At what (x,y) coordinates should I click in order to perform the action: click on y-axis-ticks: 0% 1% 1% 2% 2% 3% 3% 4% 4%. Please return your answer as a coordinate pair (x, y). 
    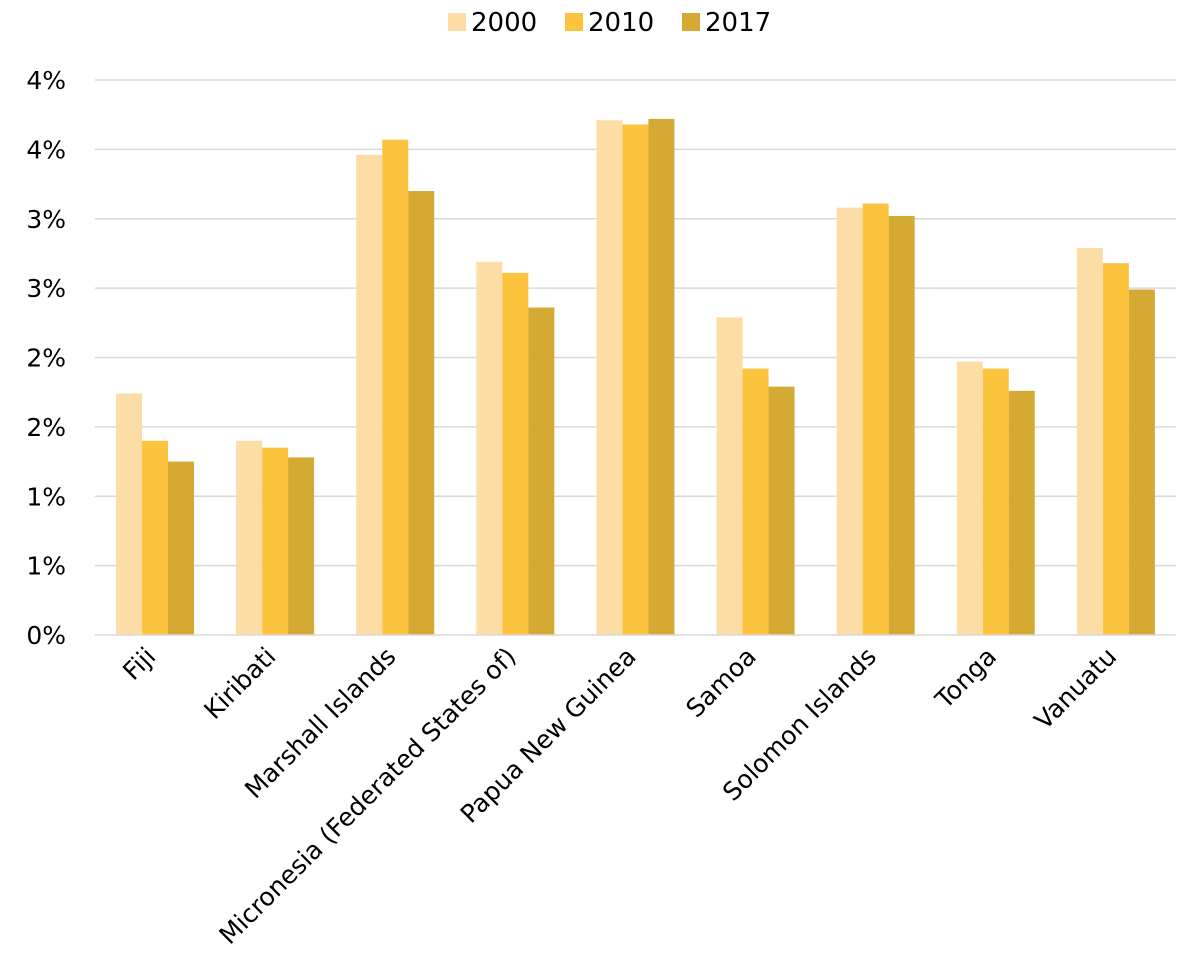
    Looking at the image, I should click on (46, 358).